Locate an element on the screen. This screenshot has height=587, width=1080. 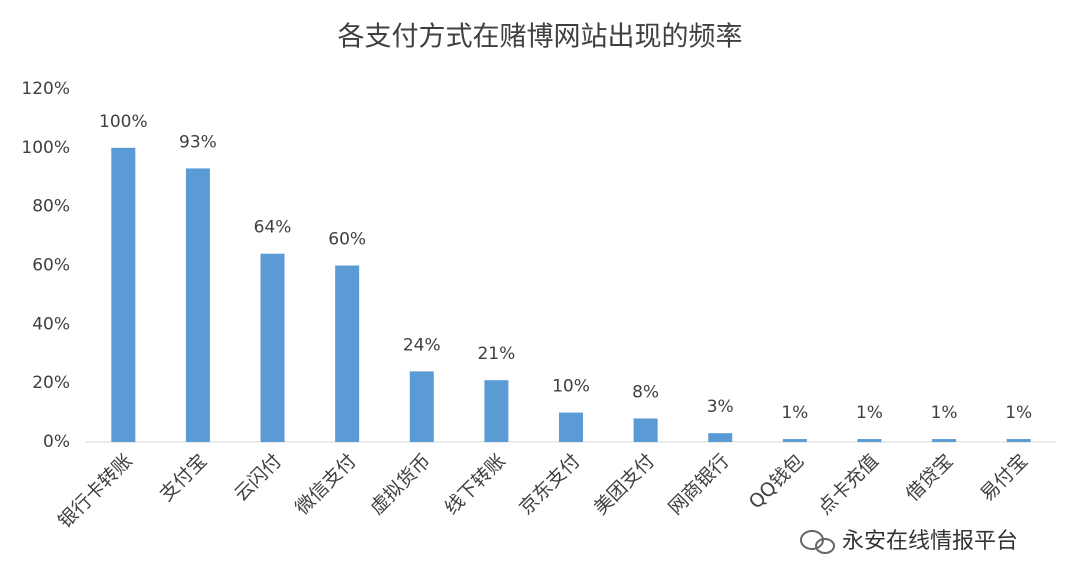
value-label: 64% is located at coordinates (273, 228).